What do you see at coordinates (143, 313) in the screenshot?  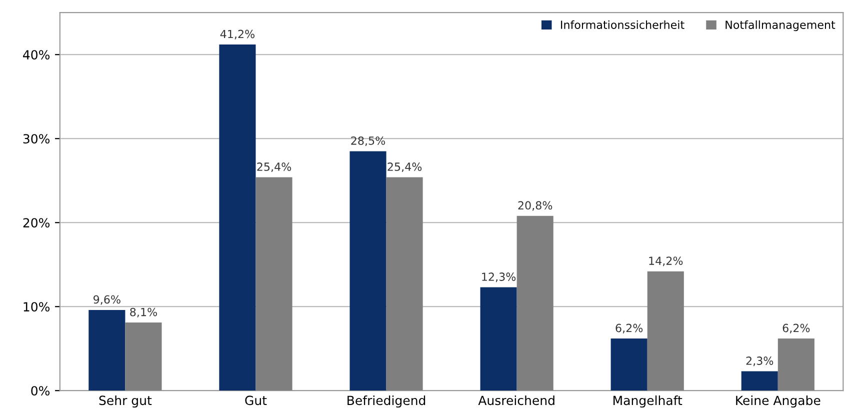 I see `data-label: 8,1%` at bounding box center [143, 313].